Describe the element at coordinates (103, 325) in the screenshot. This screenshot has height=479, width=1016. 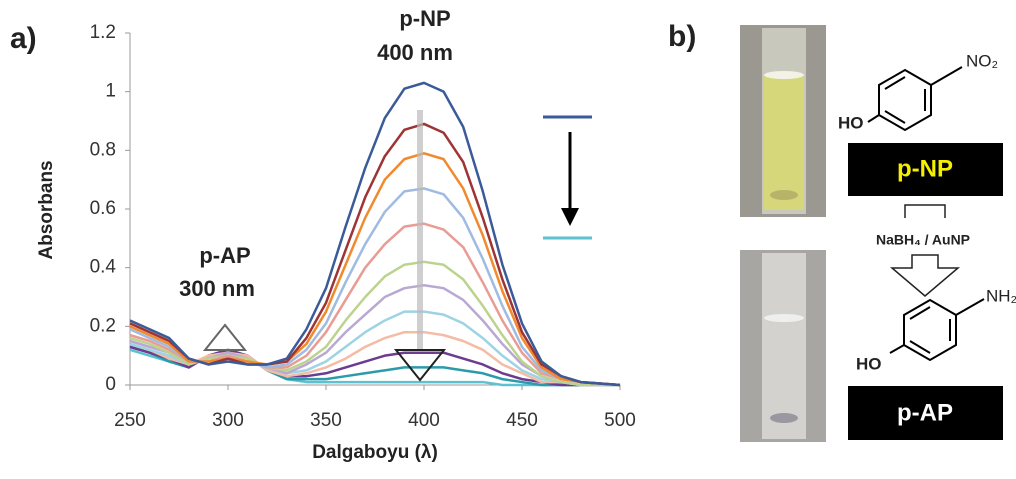
I see `y-tick-label: 0.2` at that location.